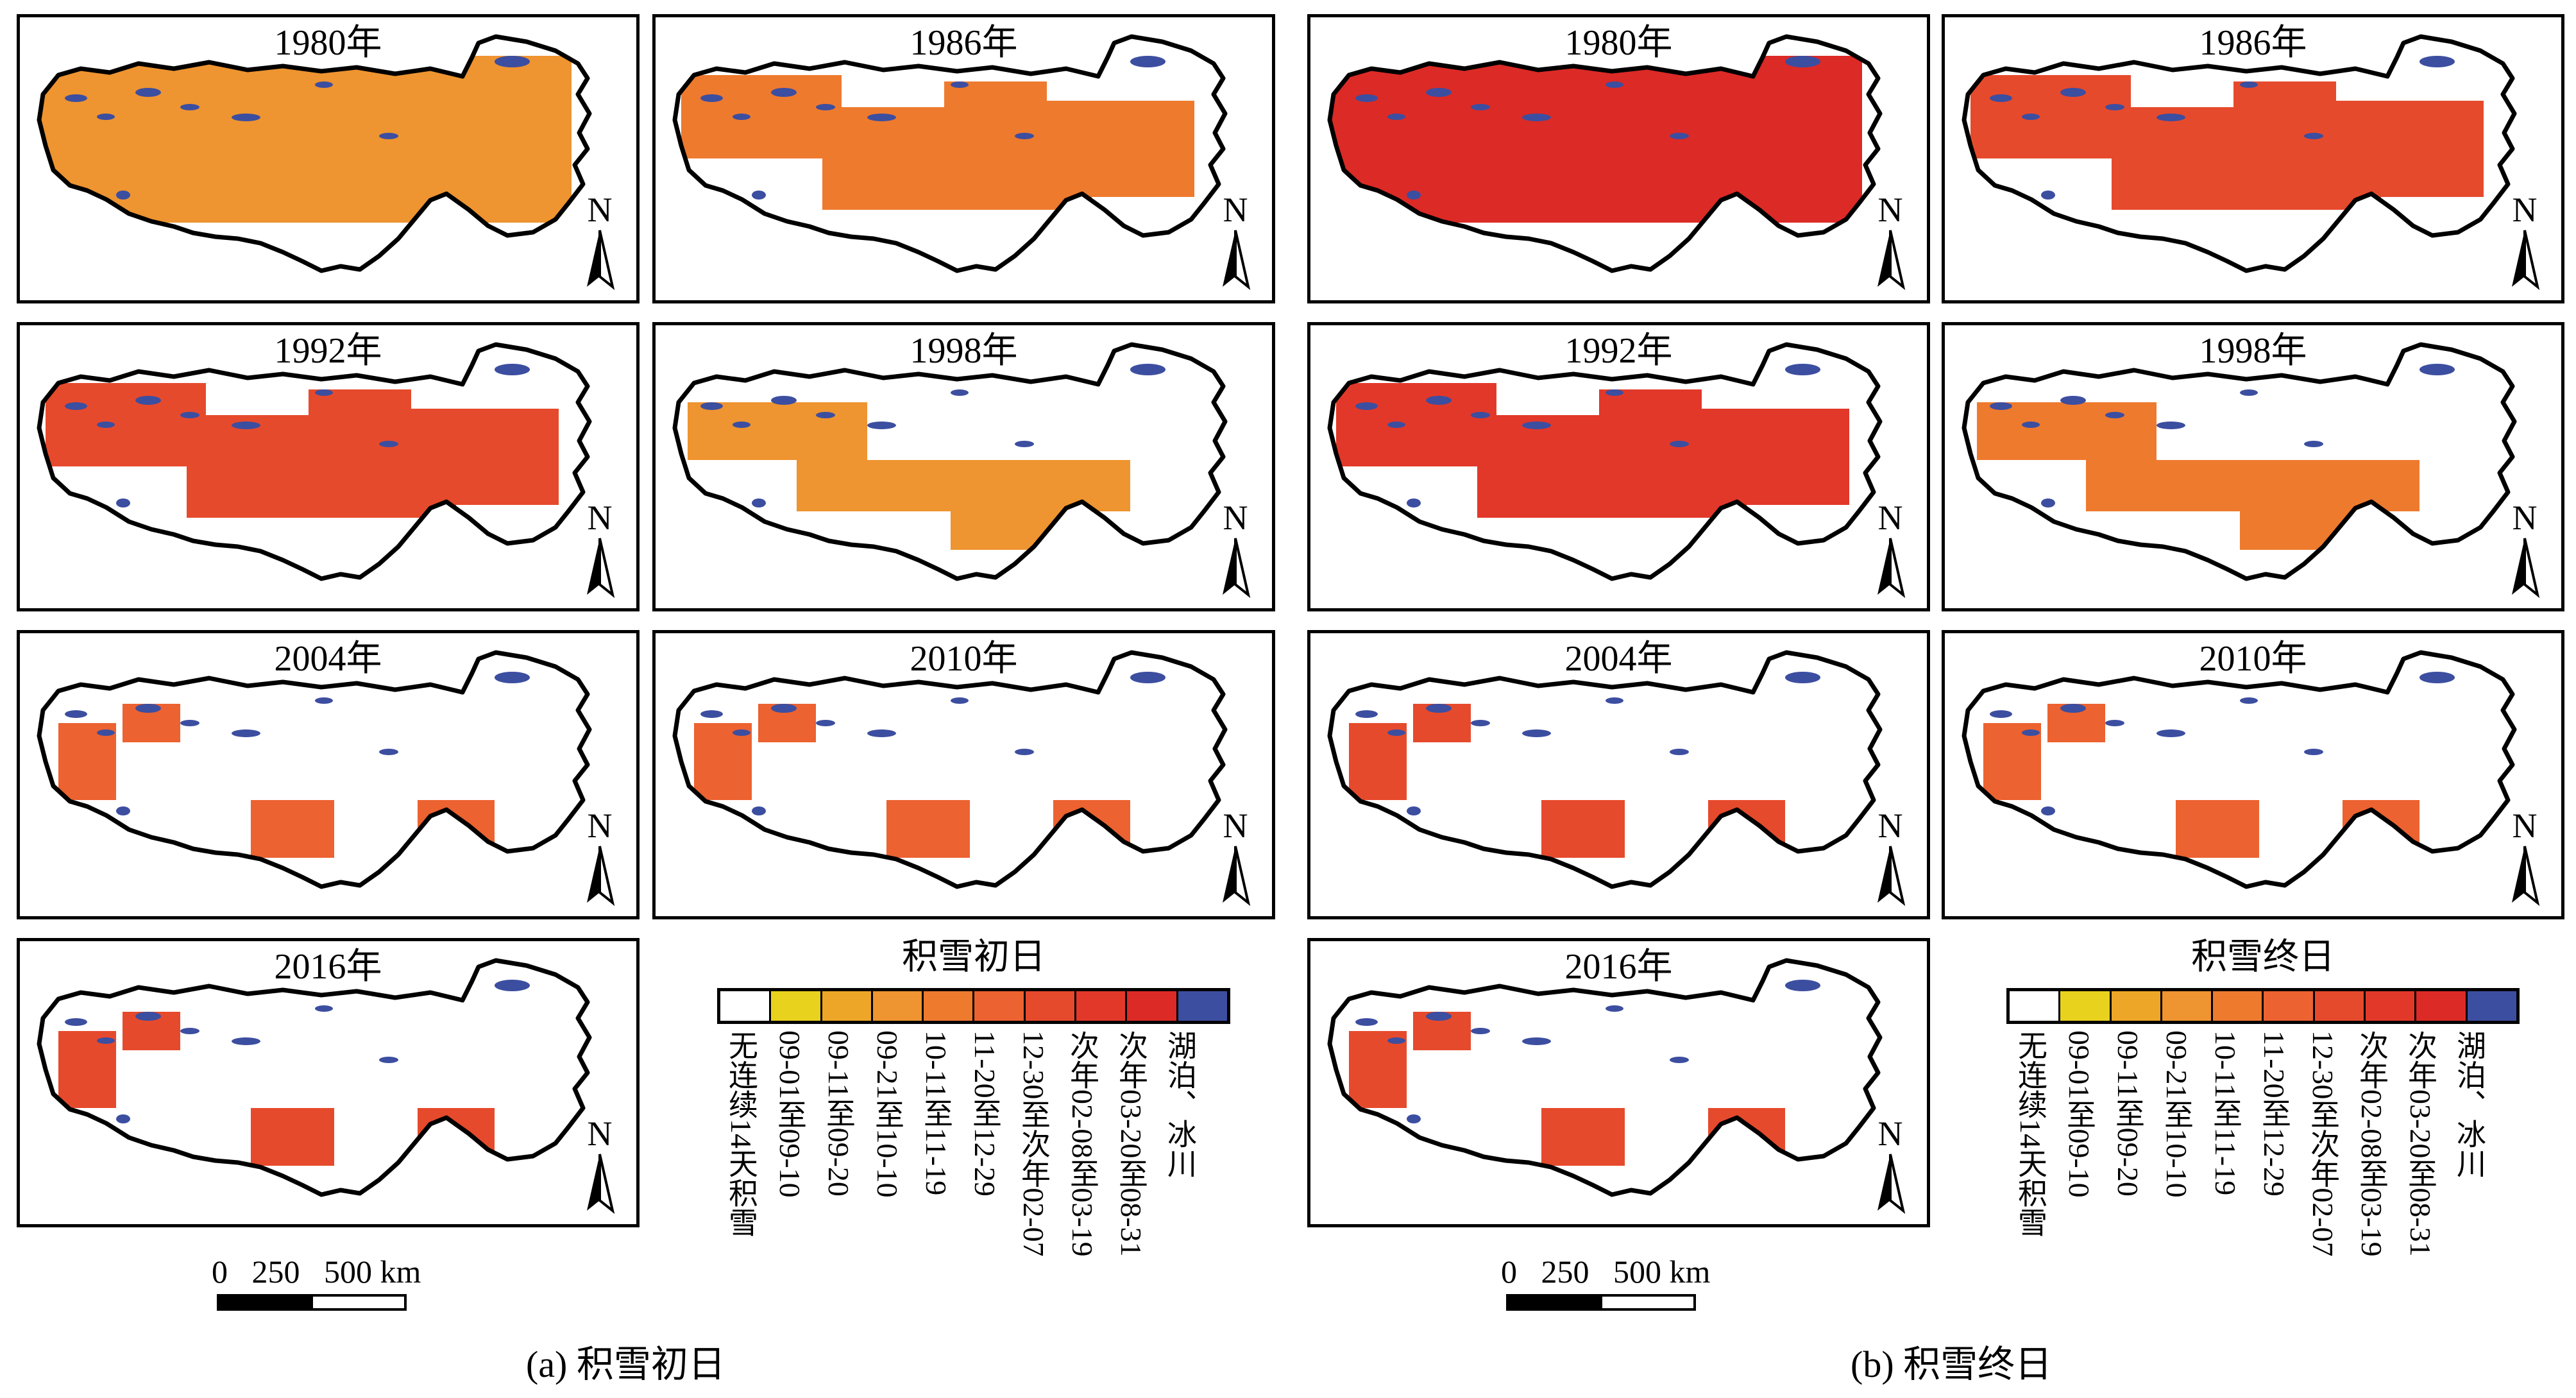  I want to click on caption-a: (a) 积雪初日, so click(625, 1364).